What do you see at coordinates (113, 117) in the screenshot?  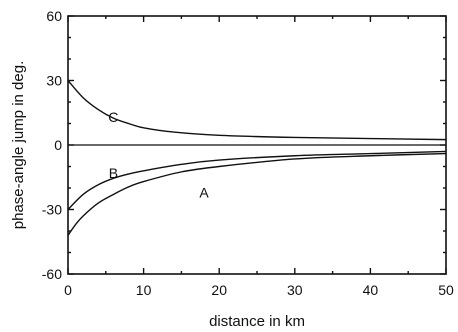 I see `curve-label-c: C` at bounding box center [113, 117].